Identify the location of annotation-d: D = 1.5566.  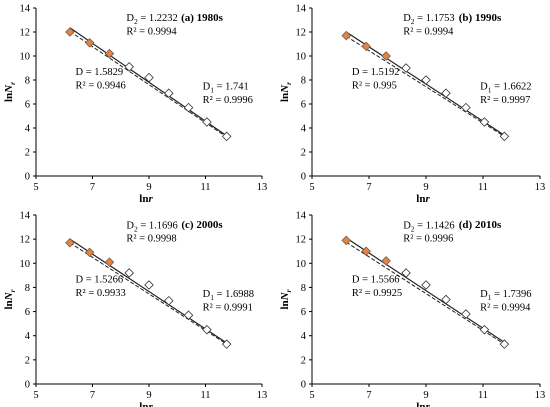
(376, 280).